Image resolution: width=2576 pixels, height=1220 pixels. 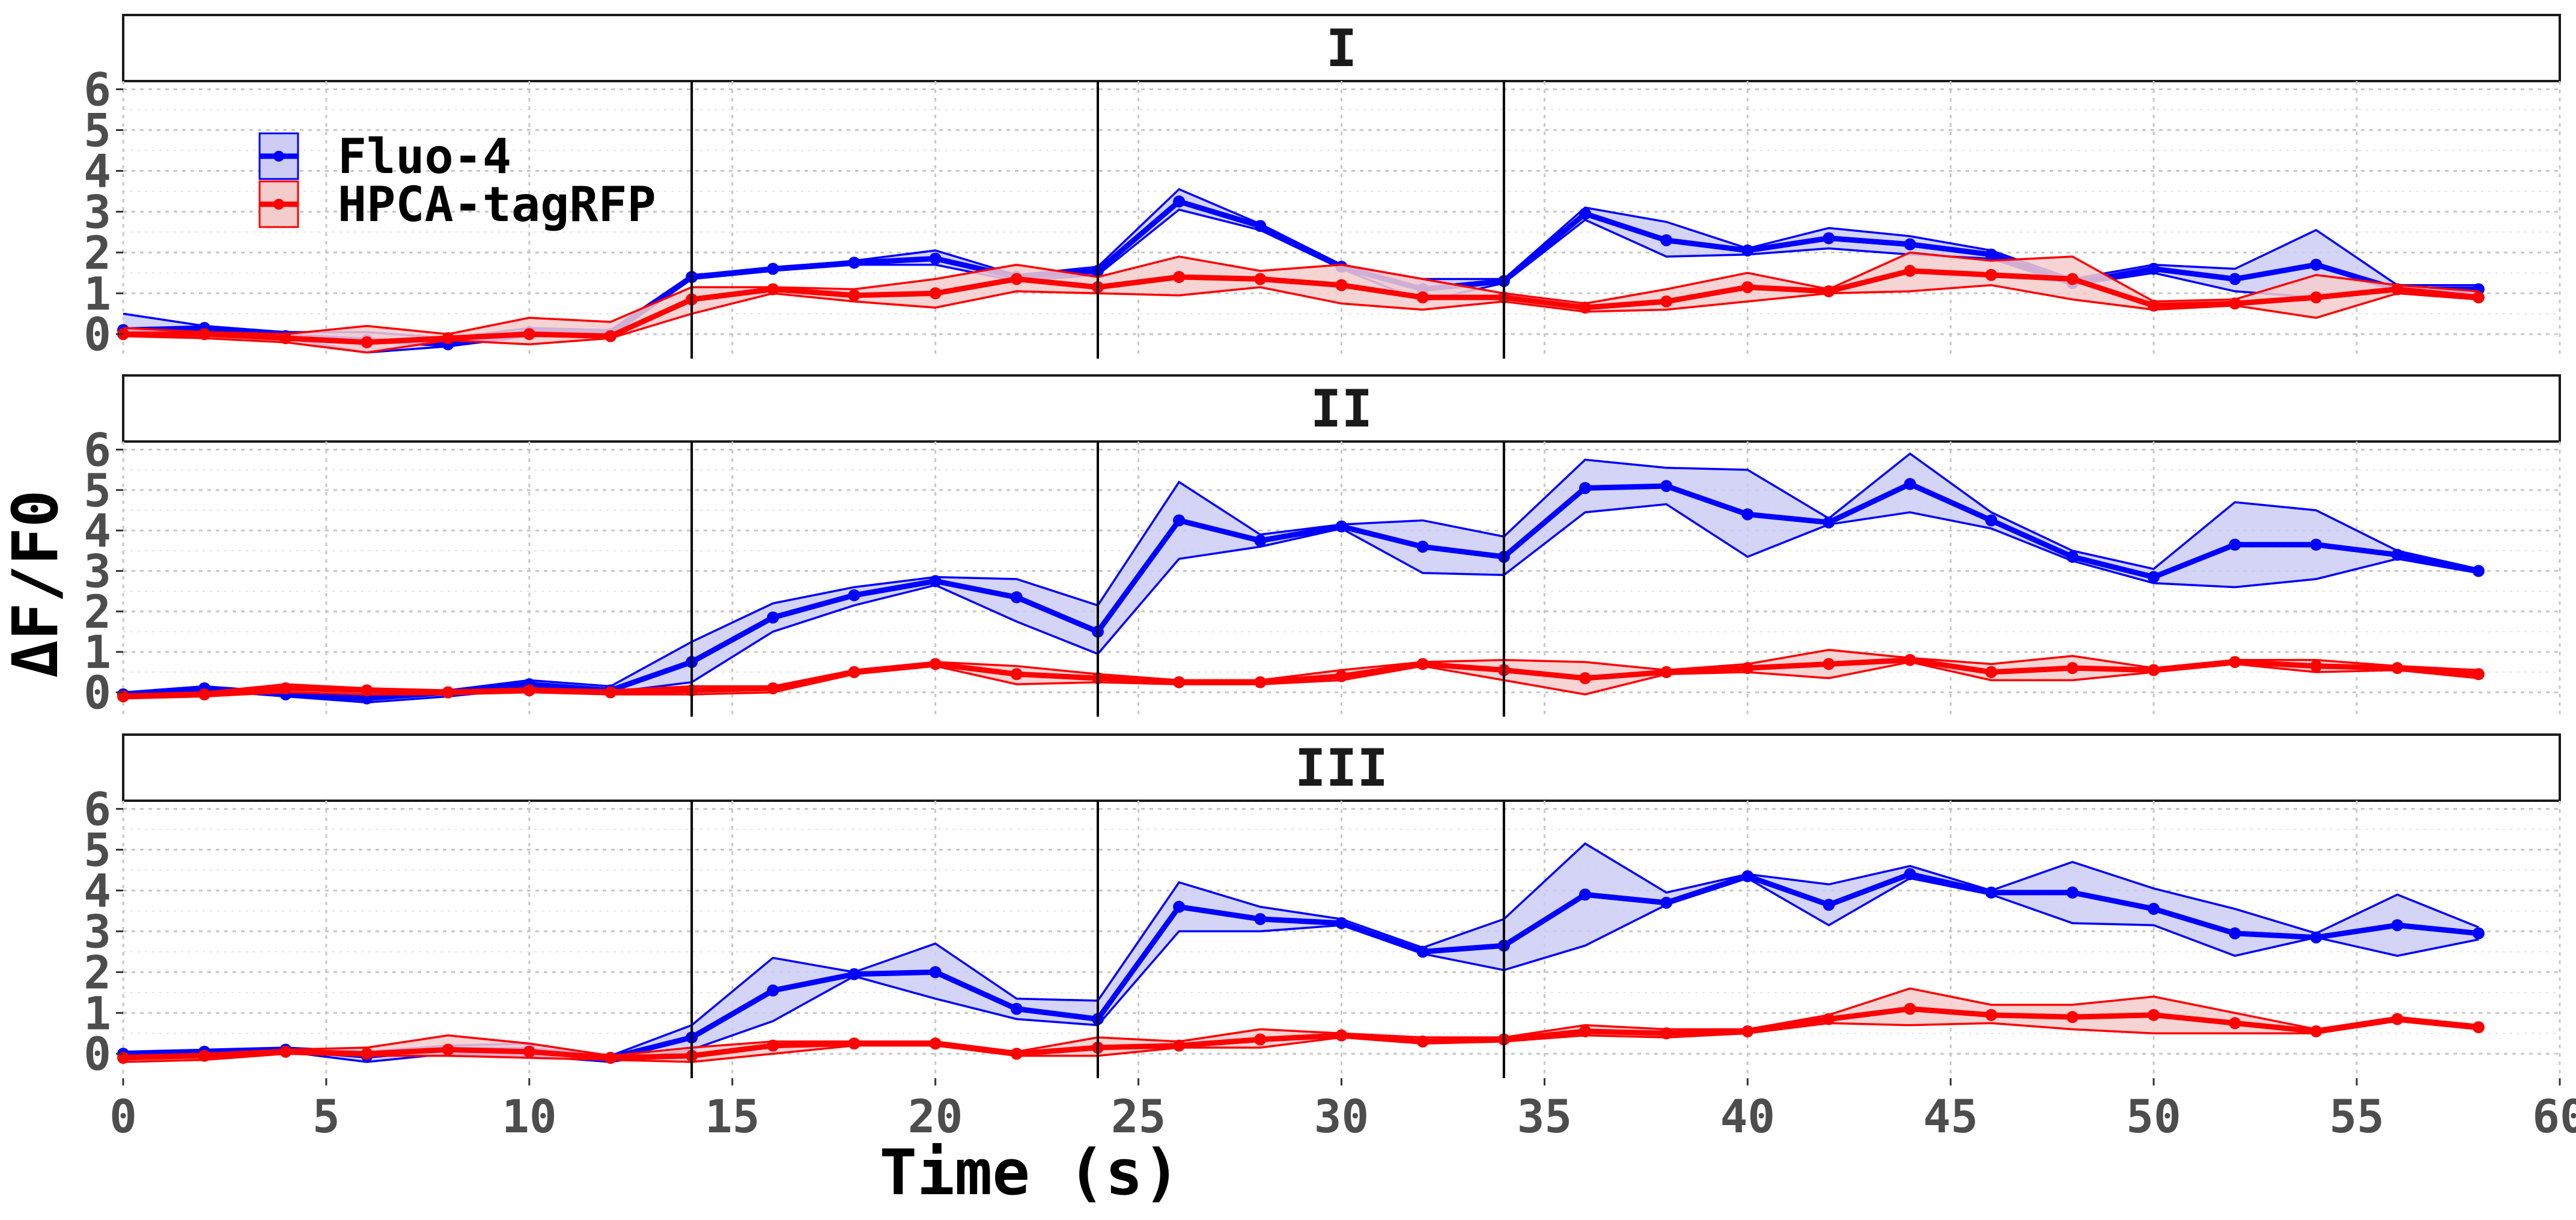 I want to click on legend-key-hpca-marker, so click(x=278, y=204).